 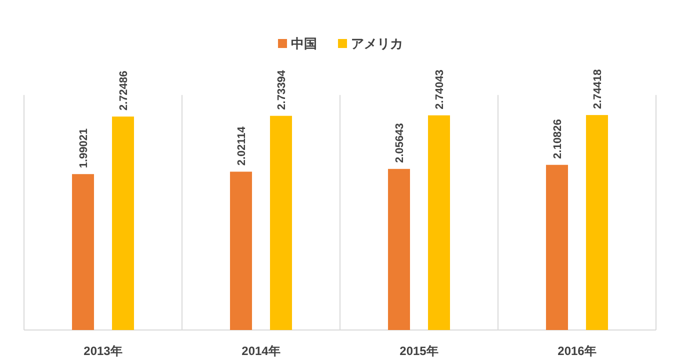 I want to click on data-label: 2.74418, so click(x=598, y=89).